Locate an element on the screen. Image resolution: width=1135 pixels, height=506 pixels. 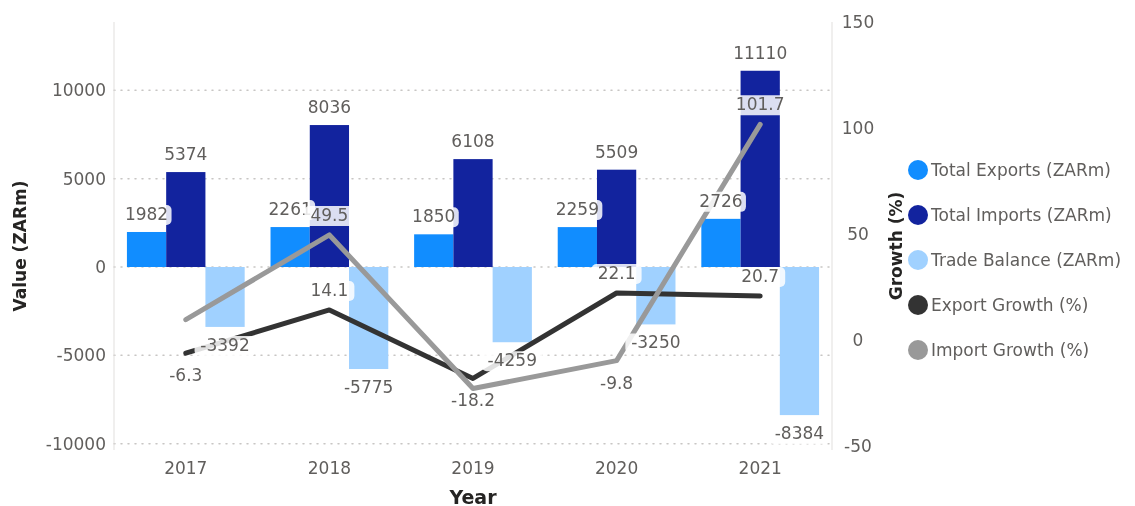
x-tick-label: 2021 is located at coordinates (760, 468).